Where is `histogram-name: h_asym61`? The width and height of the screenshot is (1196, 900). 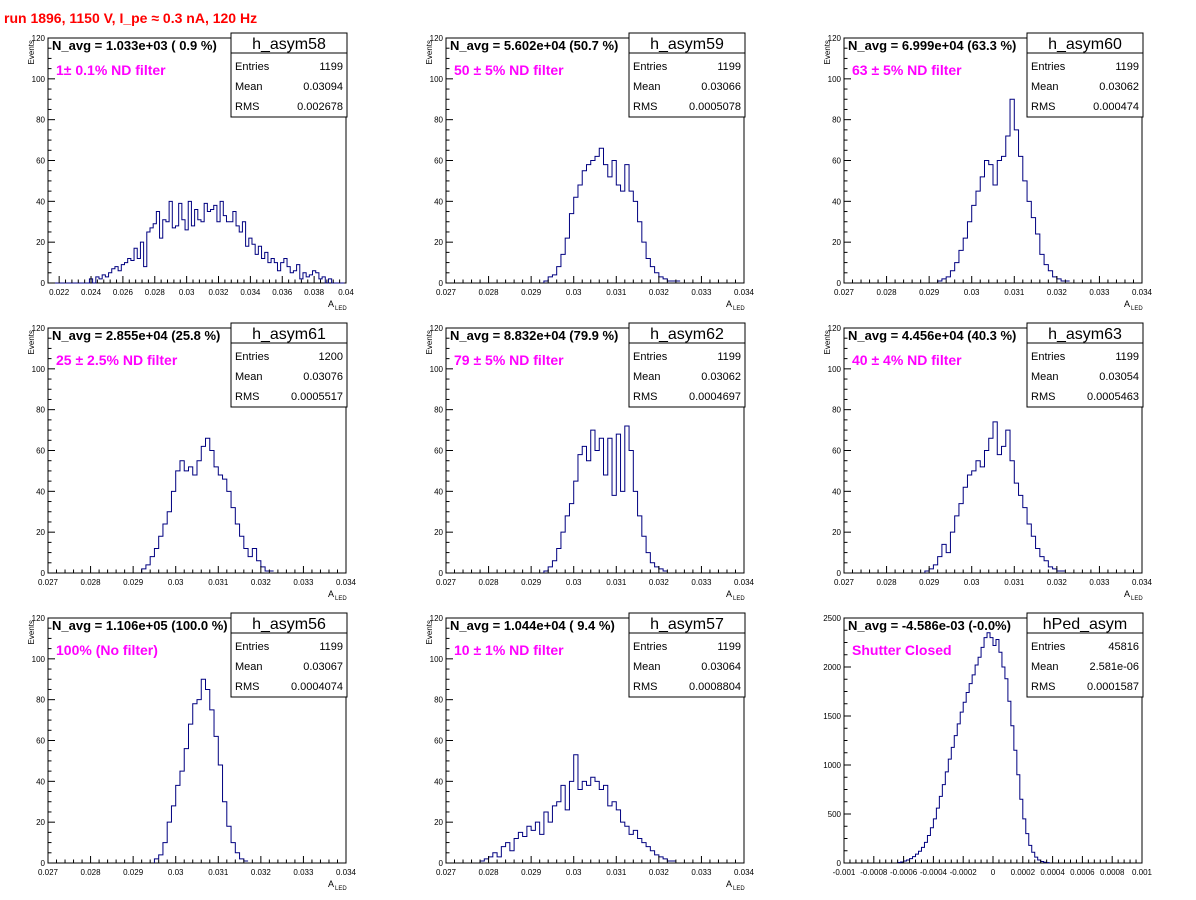 histogram-name: h_asym61 is located at coordinates (289, 334).